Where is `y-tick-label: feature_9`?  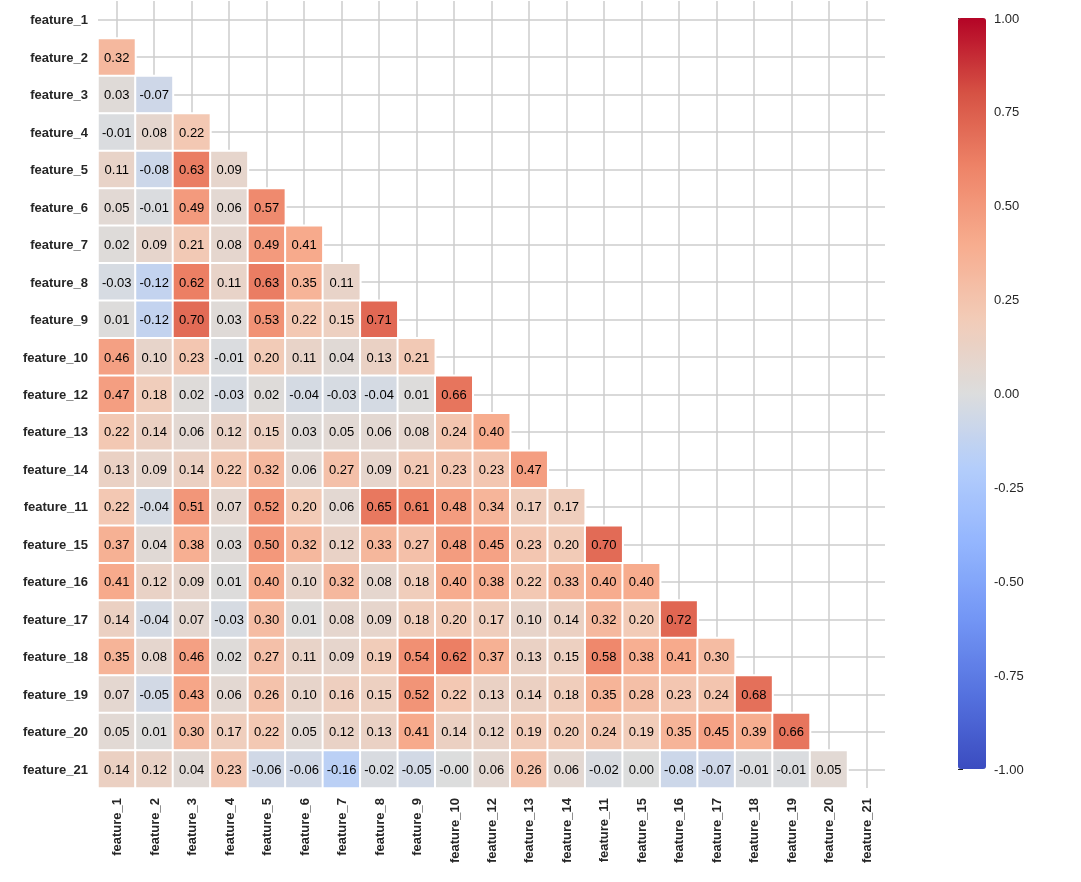 y-tick-label: feature_9 is located at coordinates (59, 320).